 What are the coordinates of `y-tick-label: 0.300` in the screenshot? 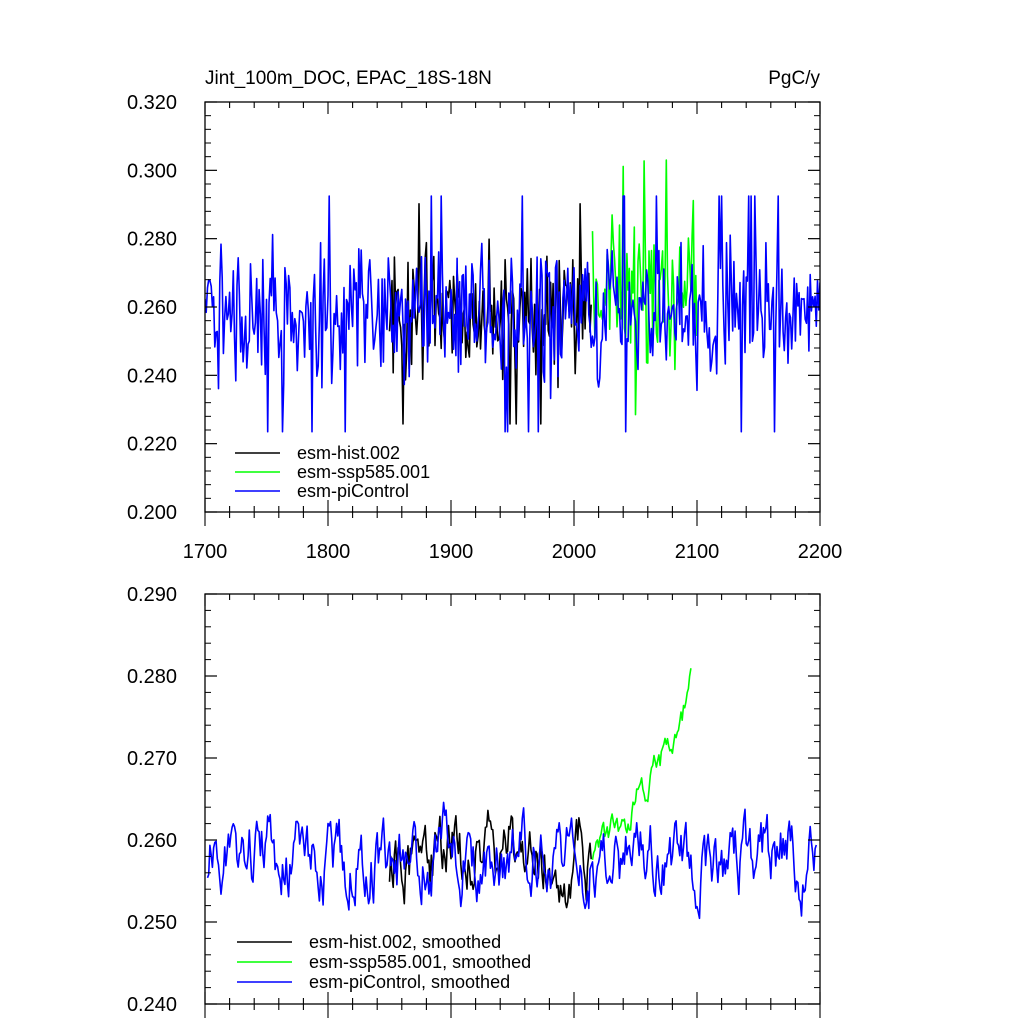 It's located at (152, 171).